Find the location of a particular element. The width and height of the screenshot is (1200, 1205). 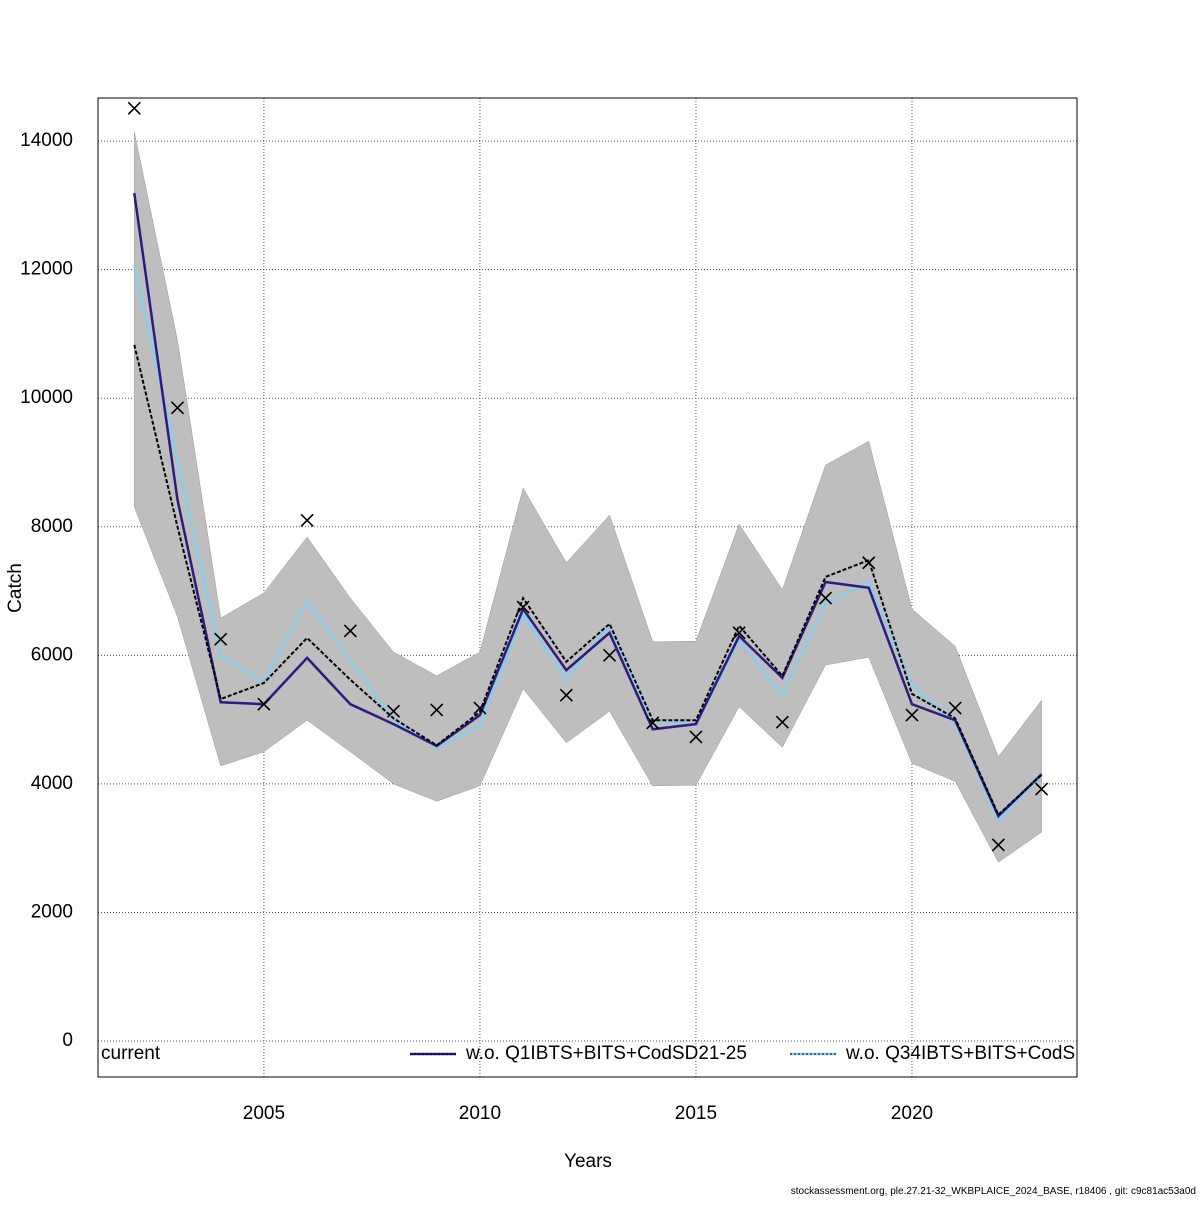

y-axis-label: Catch is located at coordinates (15, 588).